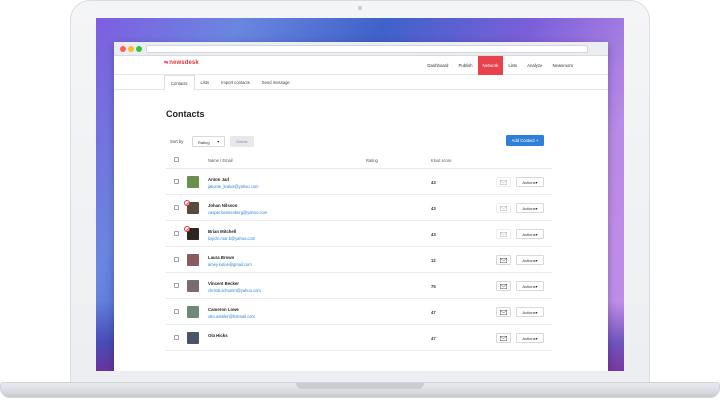 The image size is (720, 404). What do you see at coordinates (176, 159) in the screenshot?
I see `select-all-checkbox` at bounding box center [176, 159].